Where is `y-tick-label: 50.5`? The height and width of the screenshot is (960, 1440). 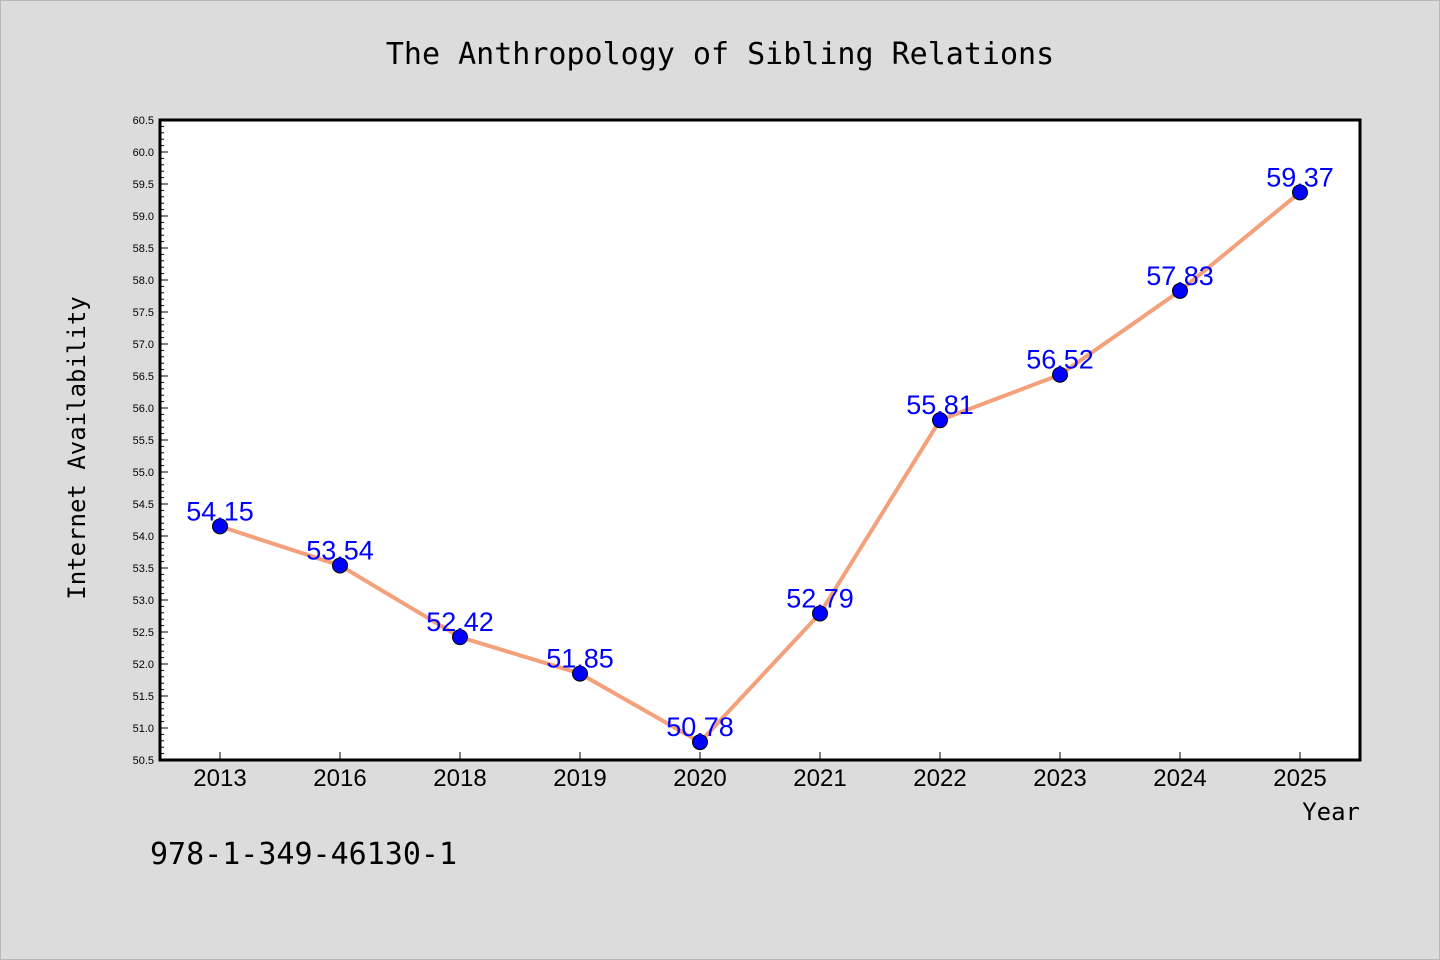 y-tick-label: 50.5 is located at coordinates (143, 761).